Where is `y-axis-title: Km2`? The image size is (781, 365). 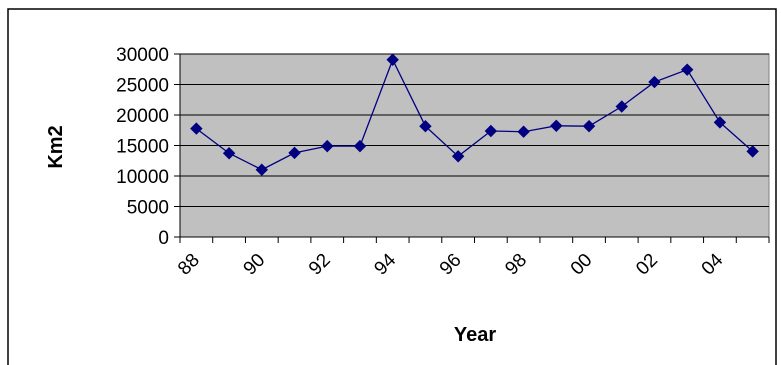 y-axis-title: Km2 is located at coordinates (56, 146).